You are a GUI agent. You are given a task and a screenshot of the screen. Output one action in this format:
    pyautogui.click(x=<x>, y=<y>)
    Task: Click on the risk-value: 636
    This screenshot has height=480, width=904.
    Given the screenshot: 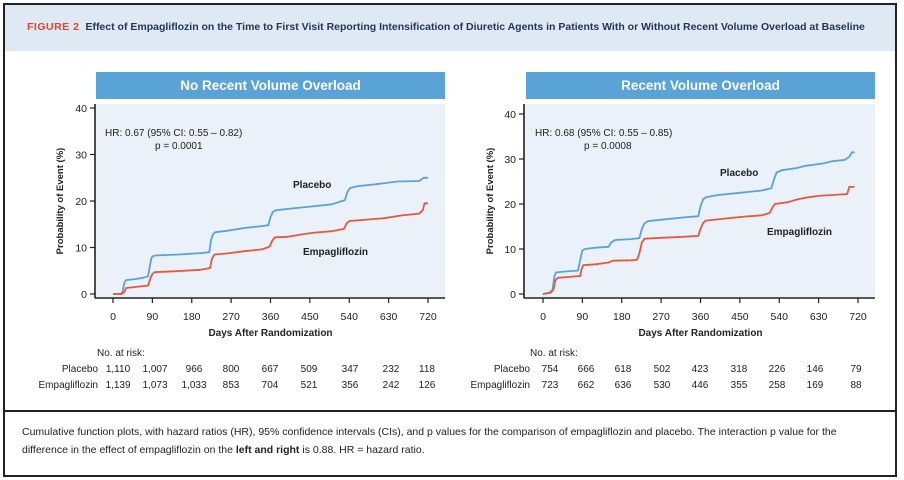 What is the action you would take?
    pyautogui.click(x=623, y=385)
    